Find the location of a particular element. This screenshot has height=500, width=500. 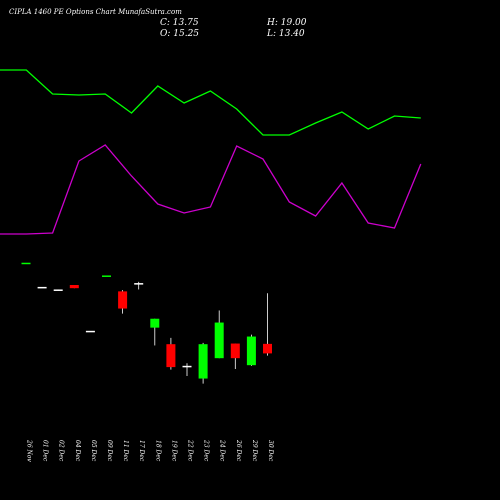

x-tick-label: 22 Dec is located at coordinates (190, 450).